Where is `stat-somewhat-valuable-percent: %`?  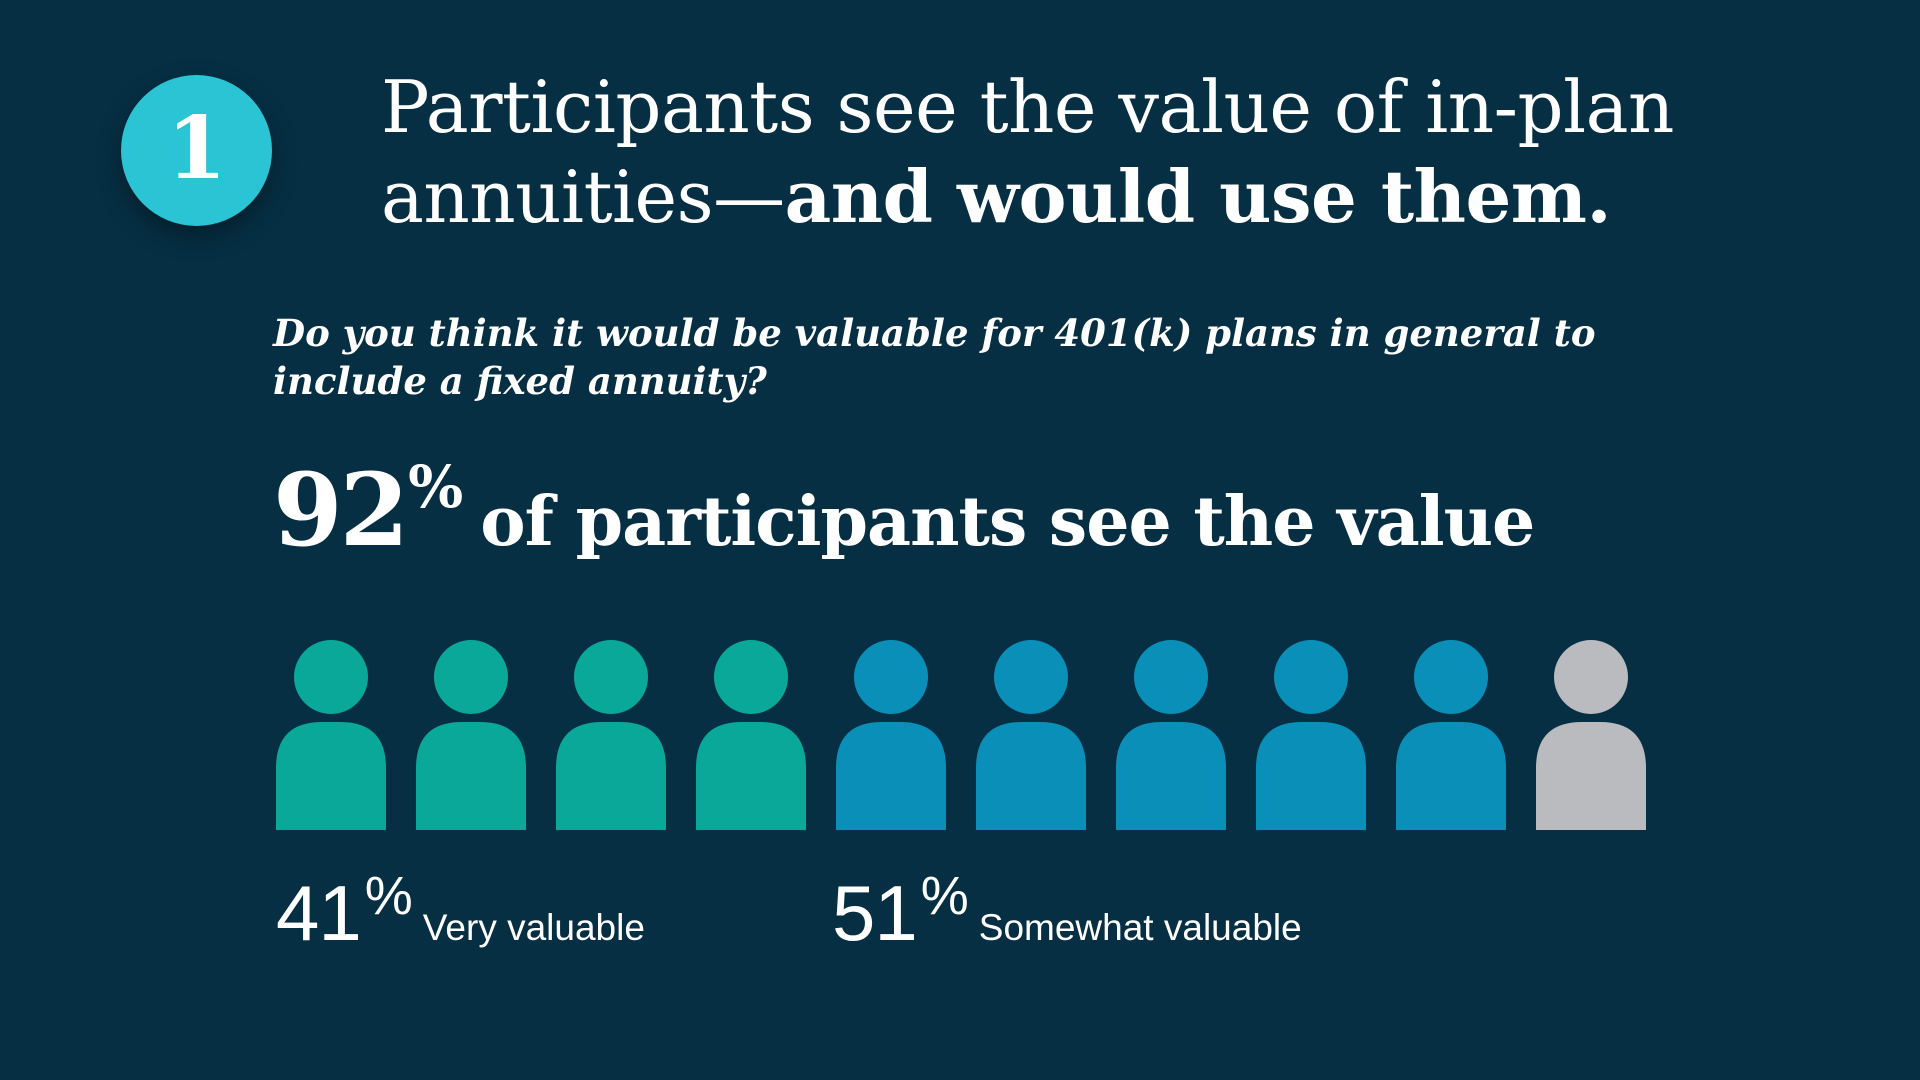 stat-somewhat-valuable-percent: % is located at coordinates (944, 896).